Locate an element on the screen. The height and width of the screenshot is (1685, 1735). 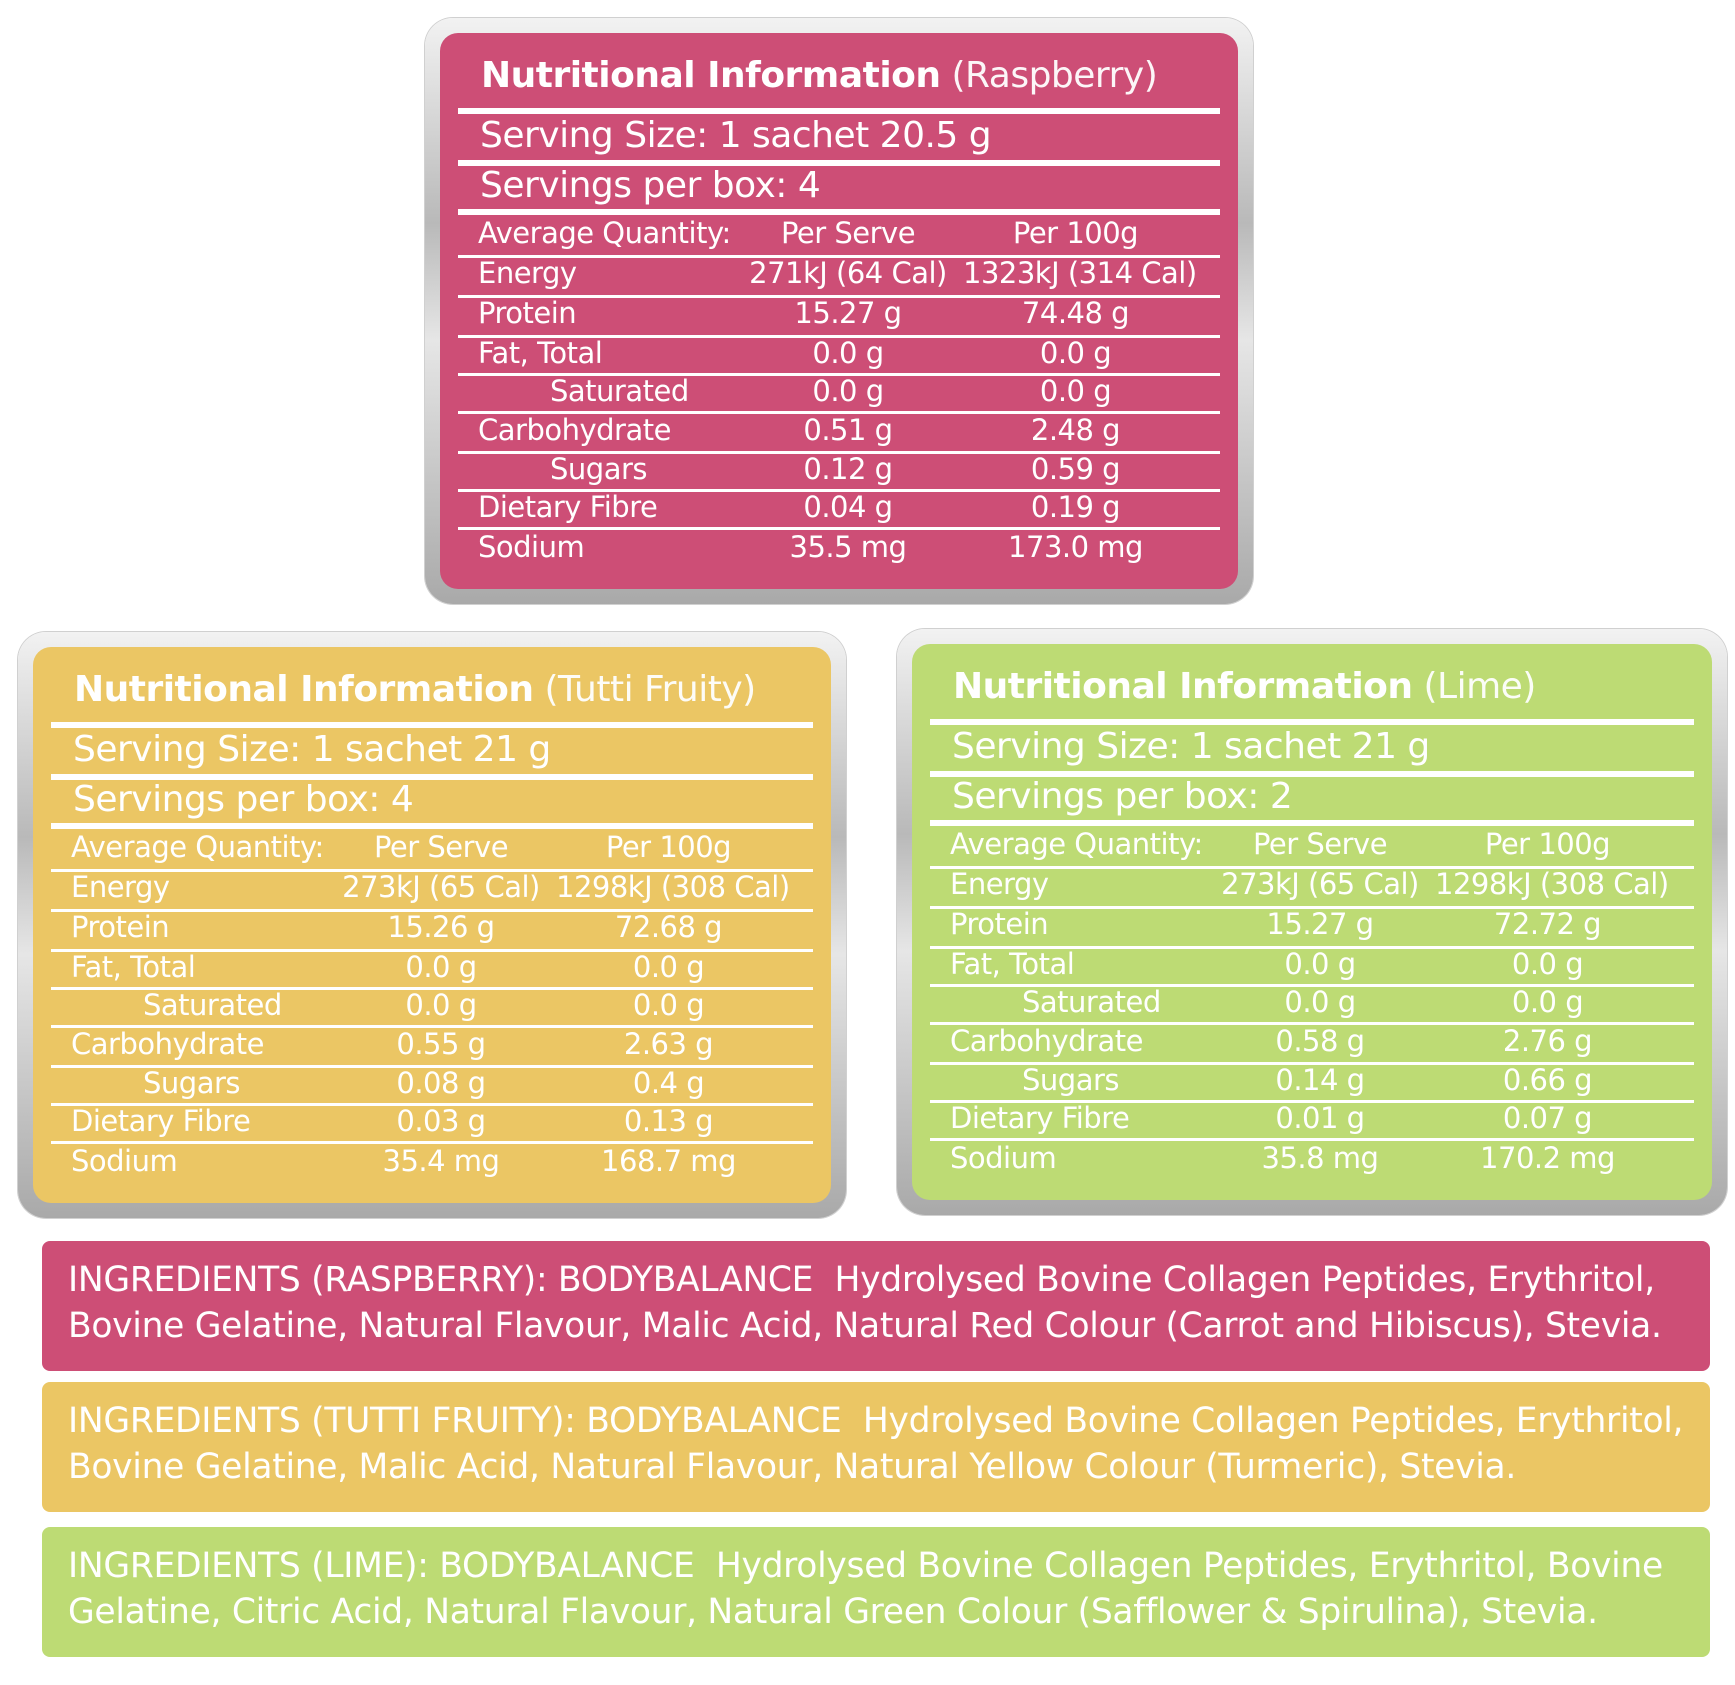
per-serve-value: 0.12 g is located at coordinates (848, 469).